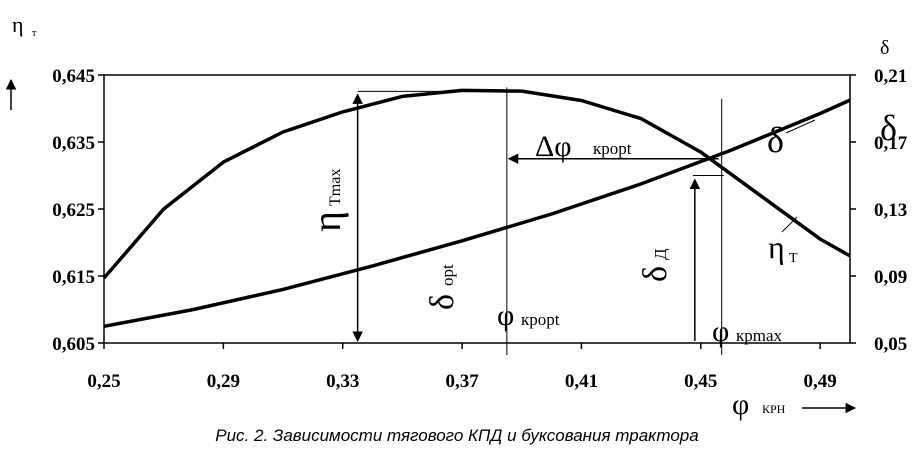 The height and width of the screenshot is (454, 914). What do you see at coordinates (442, 287) in the screenshot?
I see `annotation-delta-opt: δ opt` at bounding box center [442, 287].